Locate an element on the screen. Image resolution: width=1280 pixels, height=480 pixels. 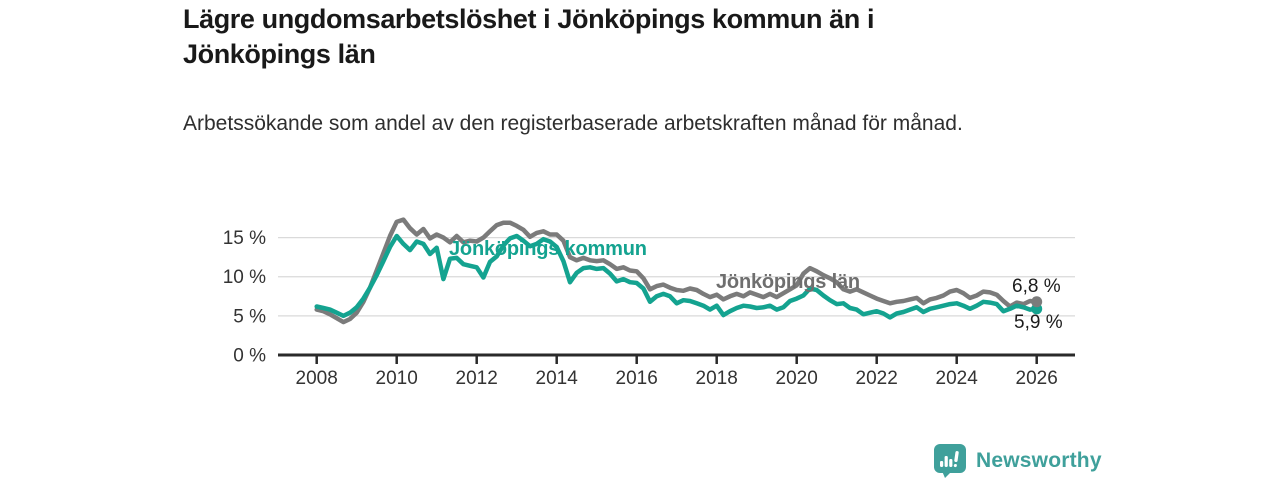
x-axis-tick-label: 2010 is located at coordinates (397, 378).